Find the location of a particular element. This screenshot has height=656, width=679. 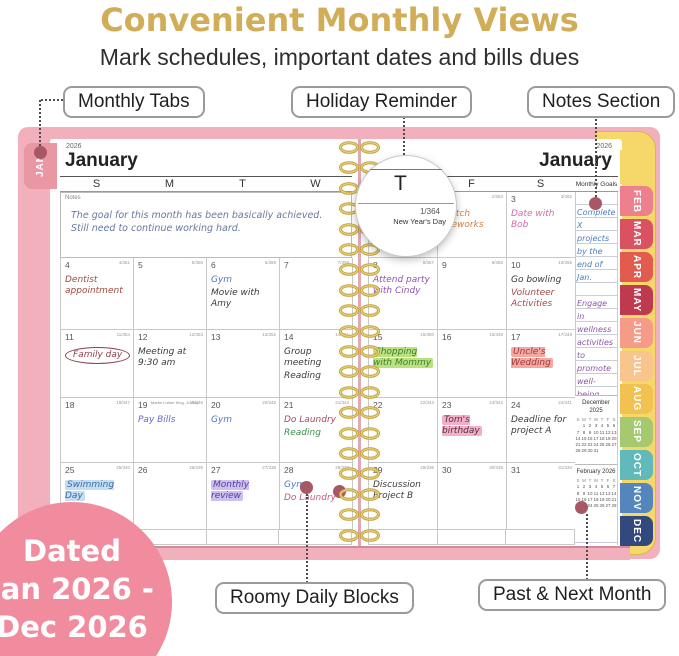

day-cell: 6 6/359 Gym Movie with Amy is located at coordinates (243, 294).